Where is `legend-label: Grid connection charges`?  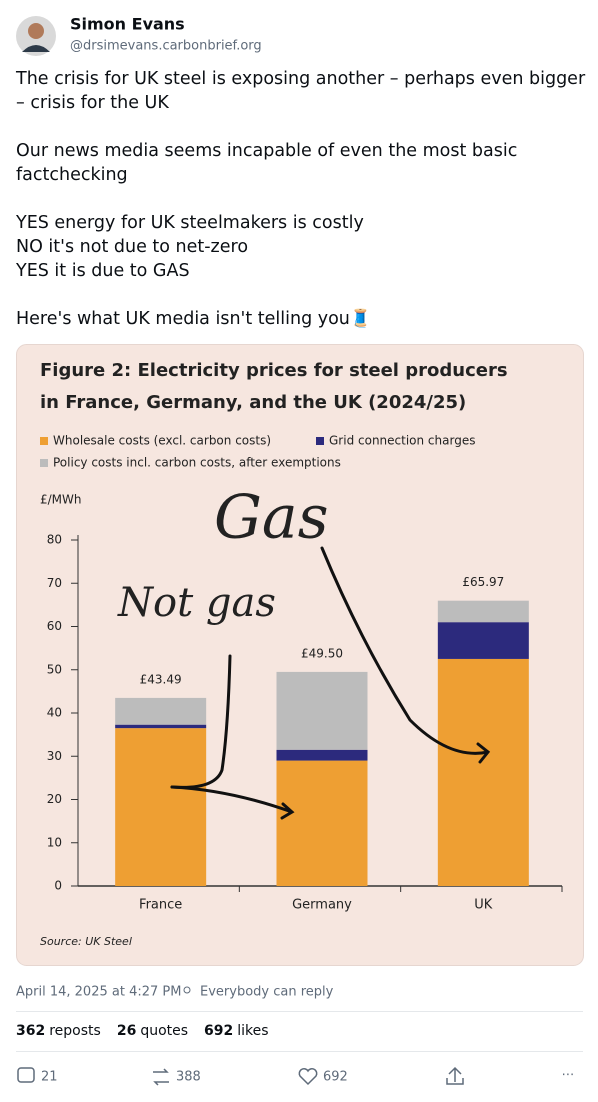 legend-label: Grid connection charges is located at coordinates (402, 441).